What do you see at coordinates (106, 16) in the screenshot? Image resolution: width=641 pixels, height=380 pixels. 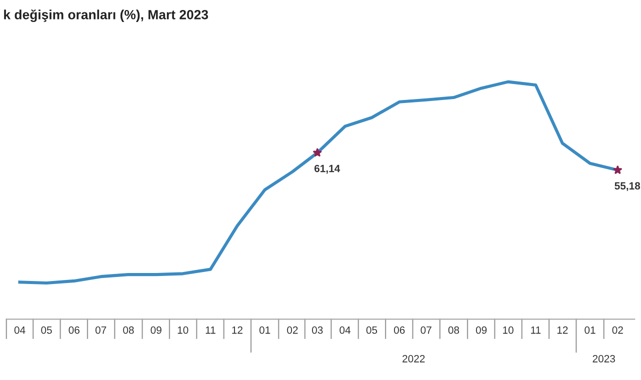 I see `chart-title: k değişim oranları (%), Mart 2023` at bounding box center [106, 16].